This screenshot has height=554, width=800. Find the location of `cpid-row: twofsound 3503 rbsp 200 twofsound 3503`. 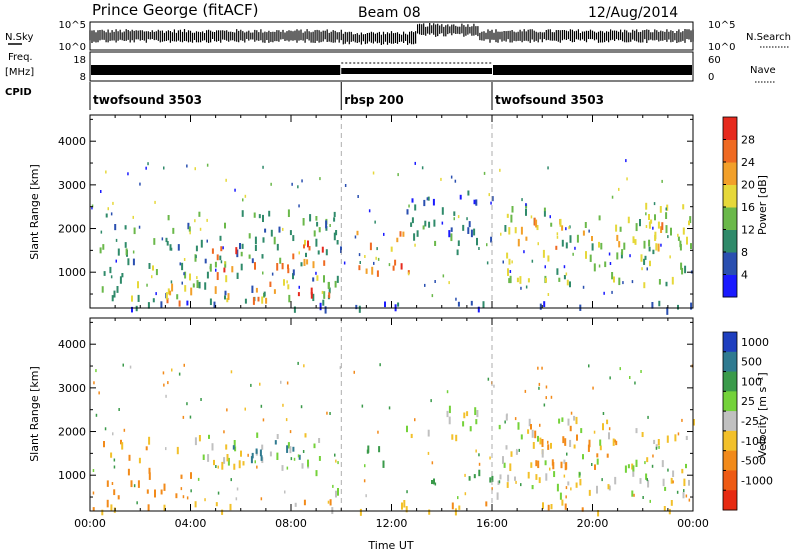

cpid-row: twofsound 3503 rbsp 200 twofsound 3503 is located at coordinates (346, 96).